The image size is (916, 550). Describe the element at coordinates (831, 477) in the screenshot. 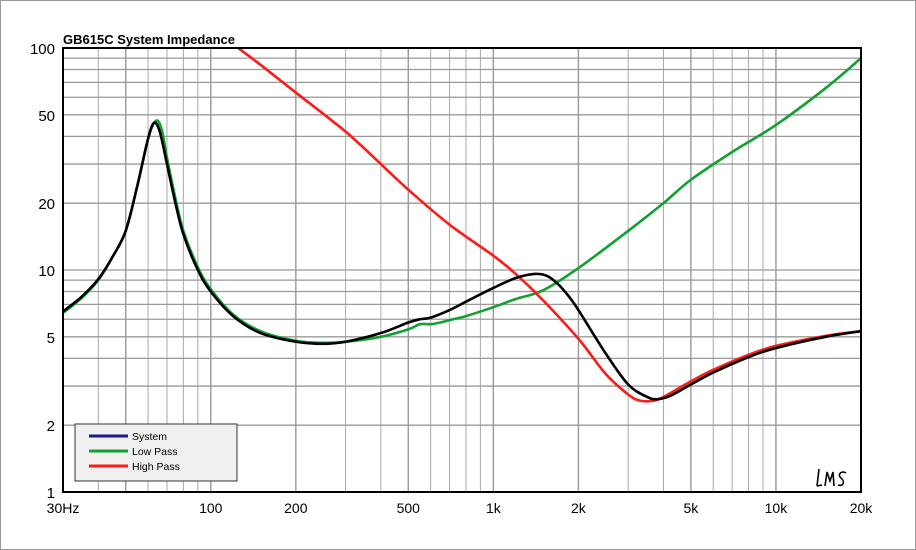

I see `lms-logo` at that location.